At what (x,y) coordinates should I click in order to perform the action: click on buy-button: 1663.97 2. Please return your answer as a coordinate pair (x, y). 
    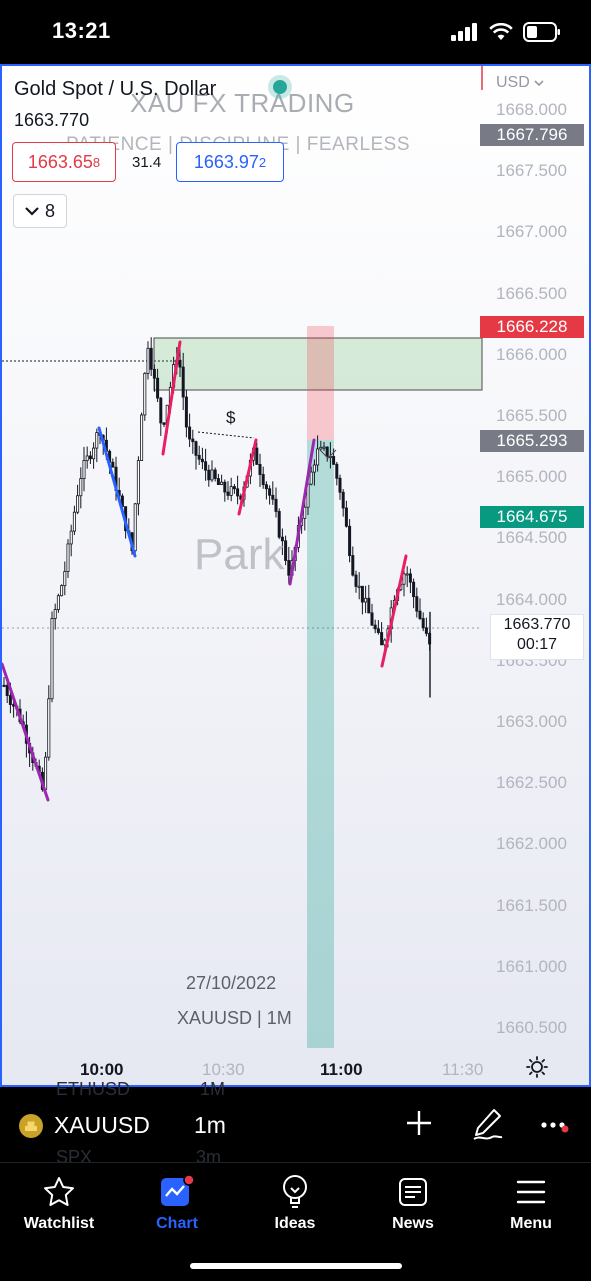
    Looking at the image, I should click on (230, 162).